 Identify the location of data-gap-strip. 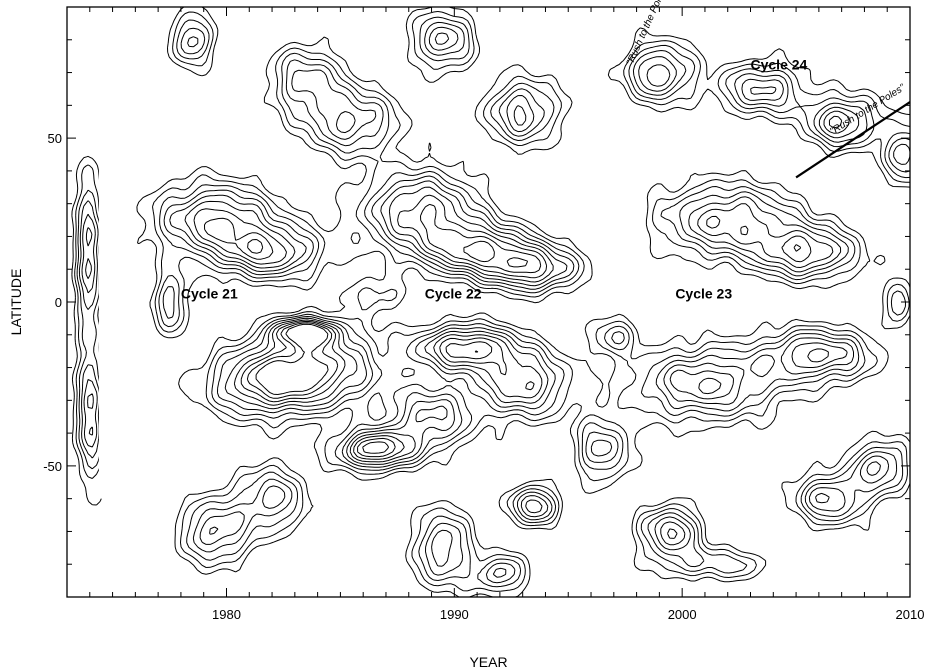
(117, 310).